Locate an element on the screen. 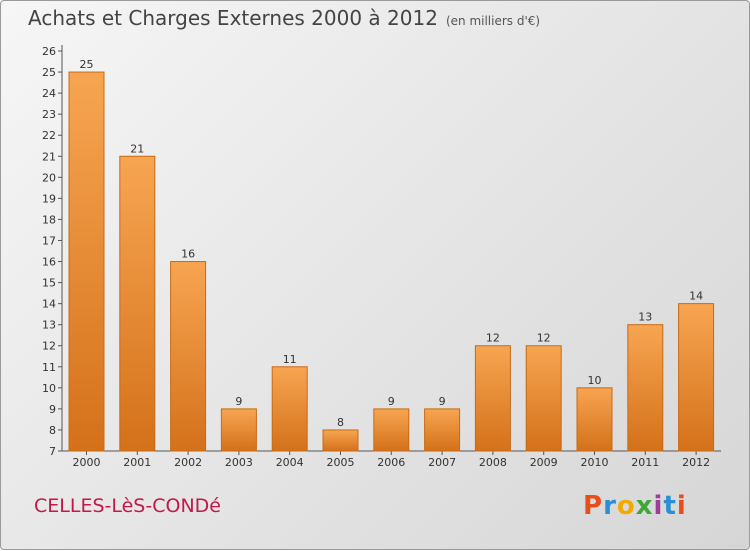 The image size is (750, 551). chart-unit: (en milliers d'€) is located at coordinates (493, 21).